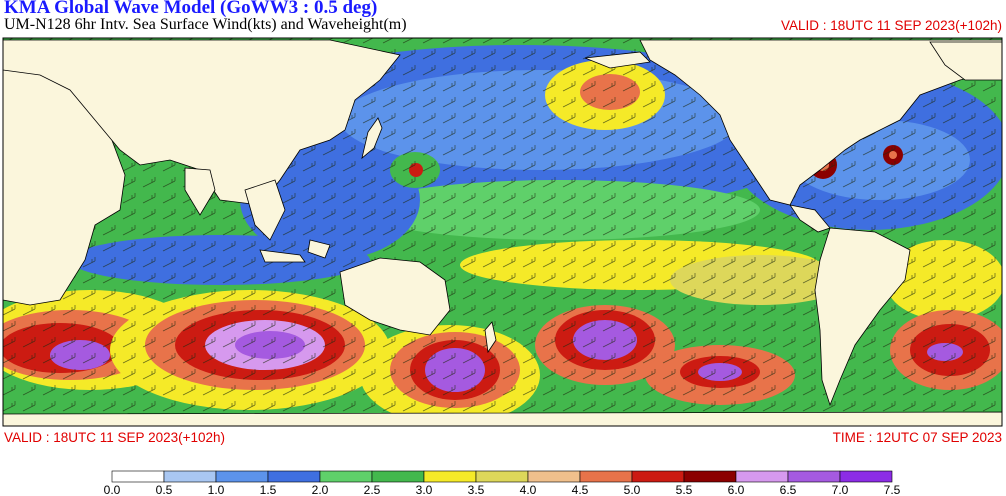 The width and height of the screenshot is (1006, 496). What do you see at coordinates (917, 437) in the screenshot?
I see `init-time: TIME : 12UTC 07 SEP 2023` at bounding box center [917, 437].